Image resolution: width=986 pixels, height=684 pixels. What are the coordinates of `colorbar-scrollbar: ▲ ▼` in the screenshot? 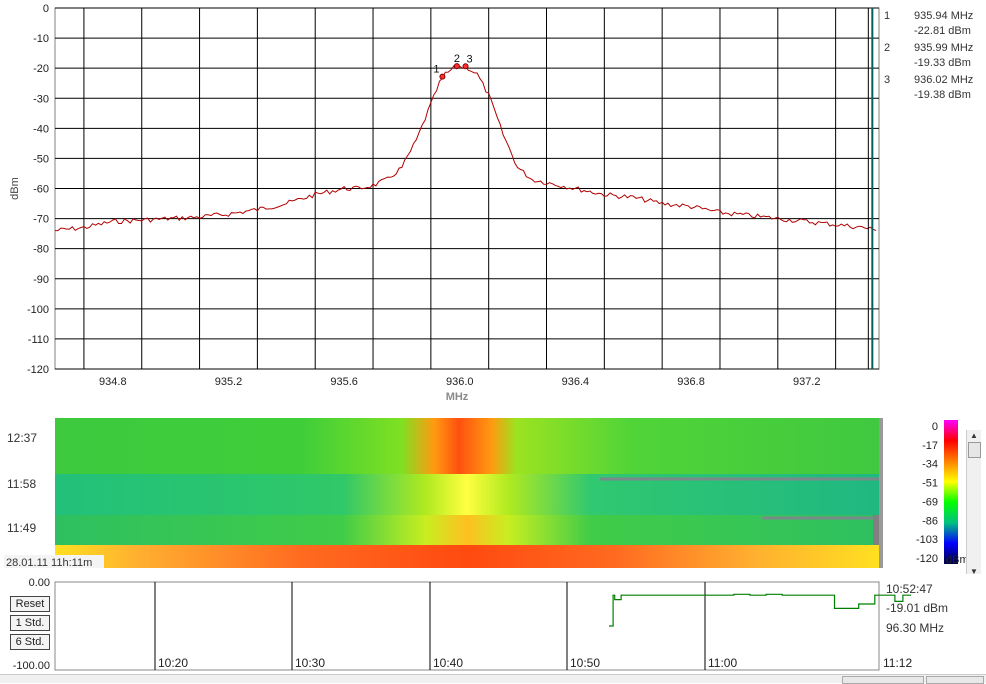 It's located at (973, 504).